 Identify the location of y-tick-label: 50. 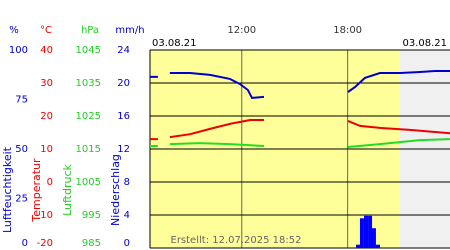
(21, 149).